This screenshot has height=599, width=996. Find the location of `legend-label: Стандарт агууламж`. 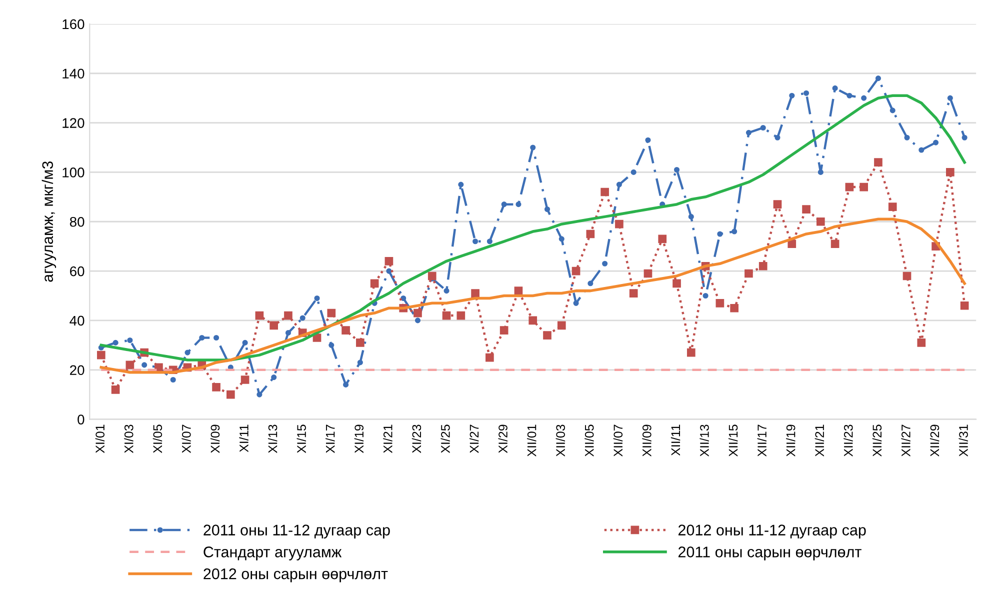

legend-label: Стандарт агууламж is located at coordinates (273, 553).